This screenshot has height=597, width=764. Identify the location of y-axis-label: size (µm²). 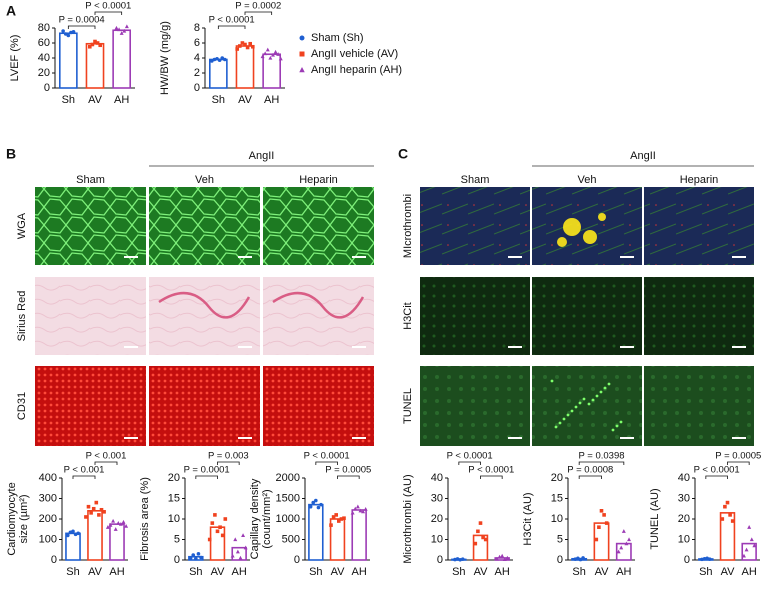
(24, 518).